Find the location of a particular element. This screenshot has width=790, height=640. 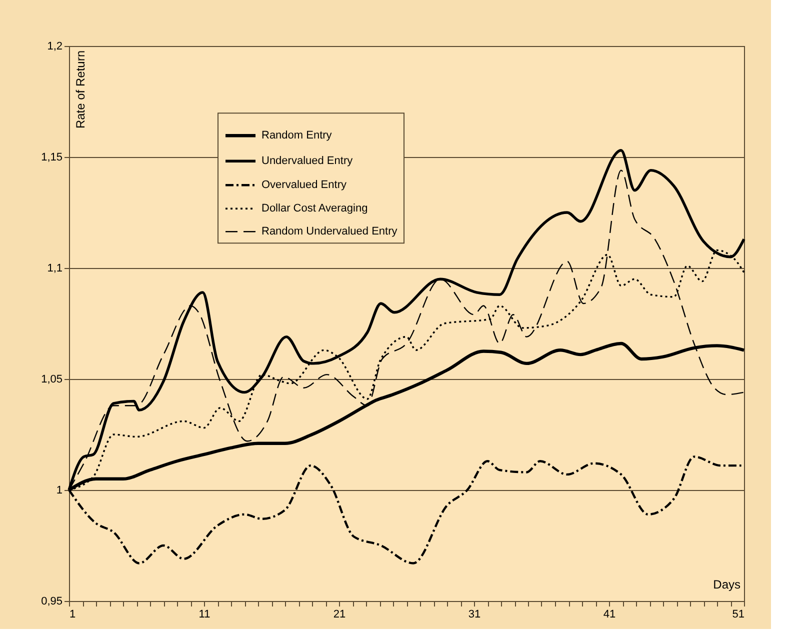

y-tick-label: 0,95 is located at coordinates (51, 602).